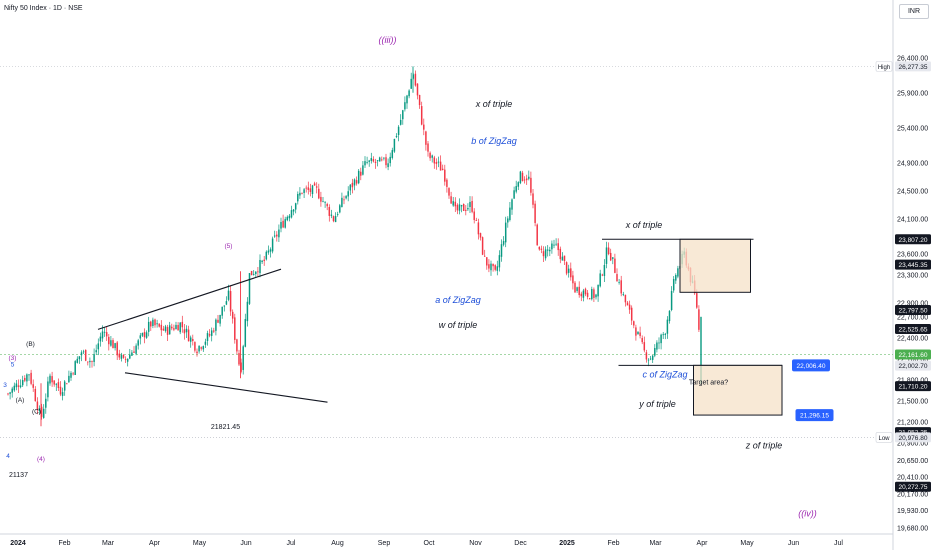 The height and width of the screenshot is (550, 932). What do you see at coordinates (912, 303) in the screenshot?
I see `price-tick-label: 22,900.00` at bounding box center [912, 303].